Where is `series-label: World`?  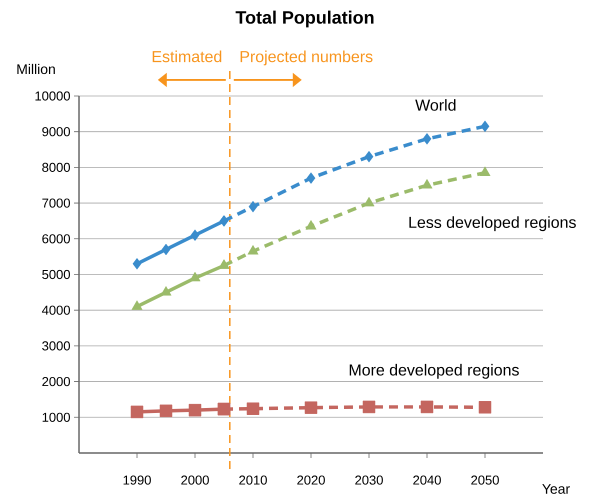 series-label: World is located at coordinates (435, 105).